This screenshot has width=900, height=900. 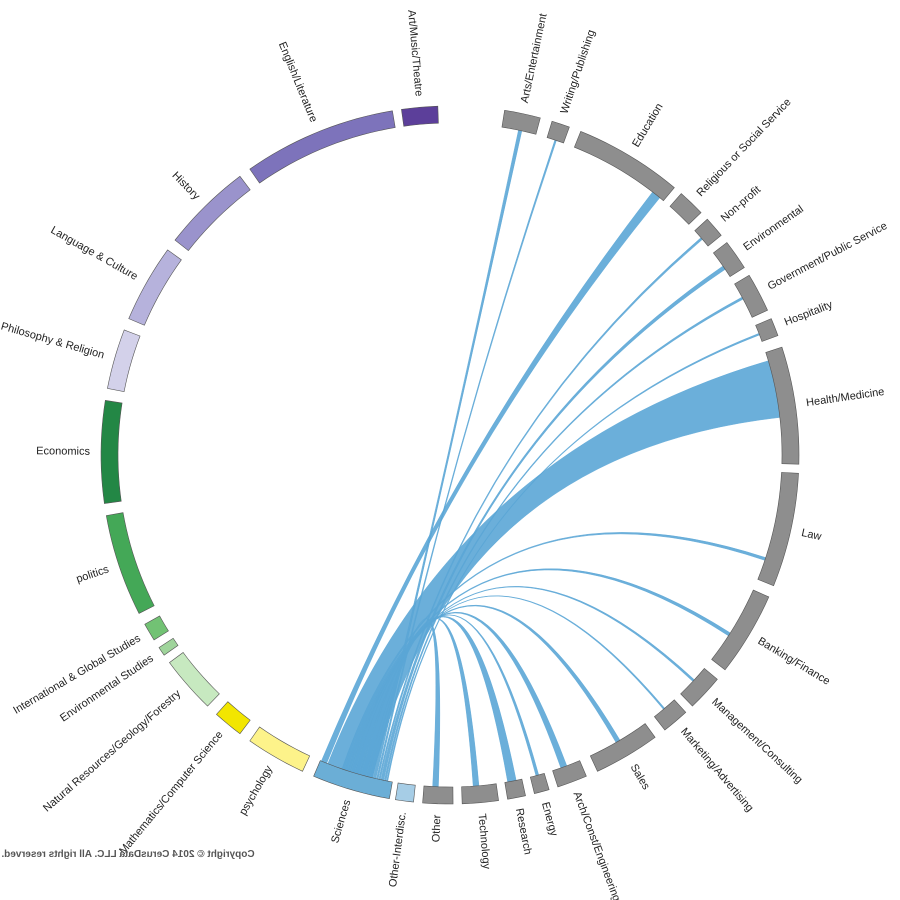 I want to click on major-arc-politics, so click(x=130, y=563).